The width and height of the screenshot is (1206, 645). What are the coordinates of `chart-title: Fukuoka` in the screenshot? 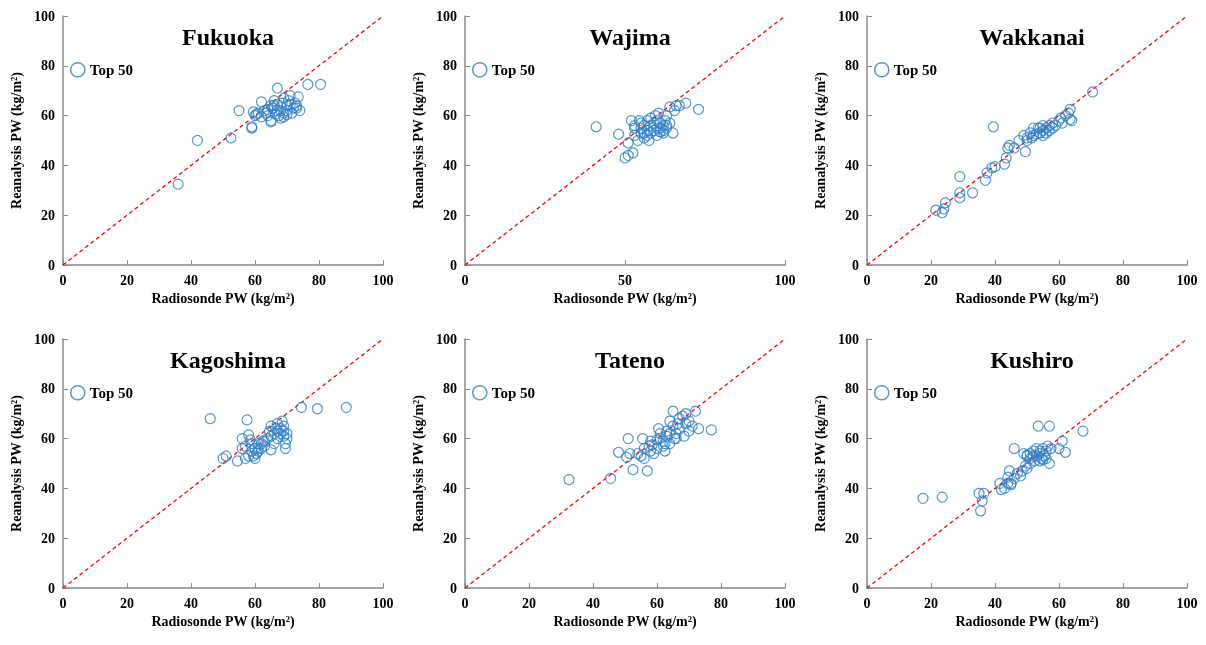 It's located at (228, 37).